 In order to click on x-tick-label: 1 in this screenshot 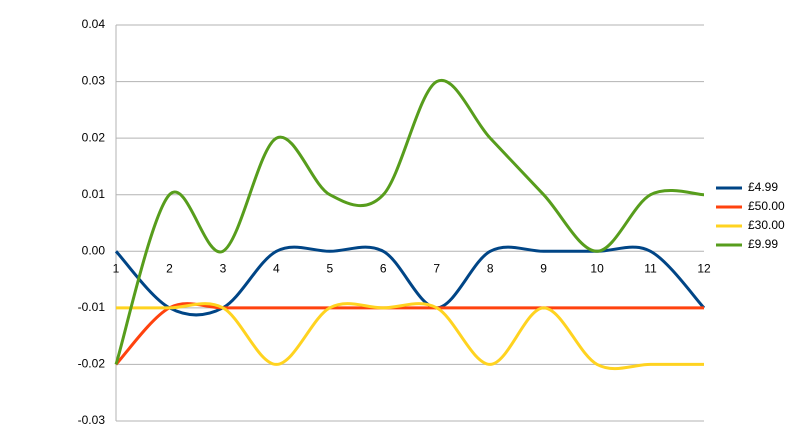, I will do `click(116, 268)`.